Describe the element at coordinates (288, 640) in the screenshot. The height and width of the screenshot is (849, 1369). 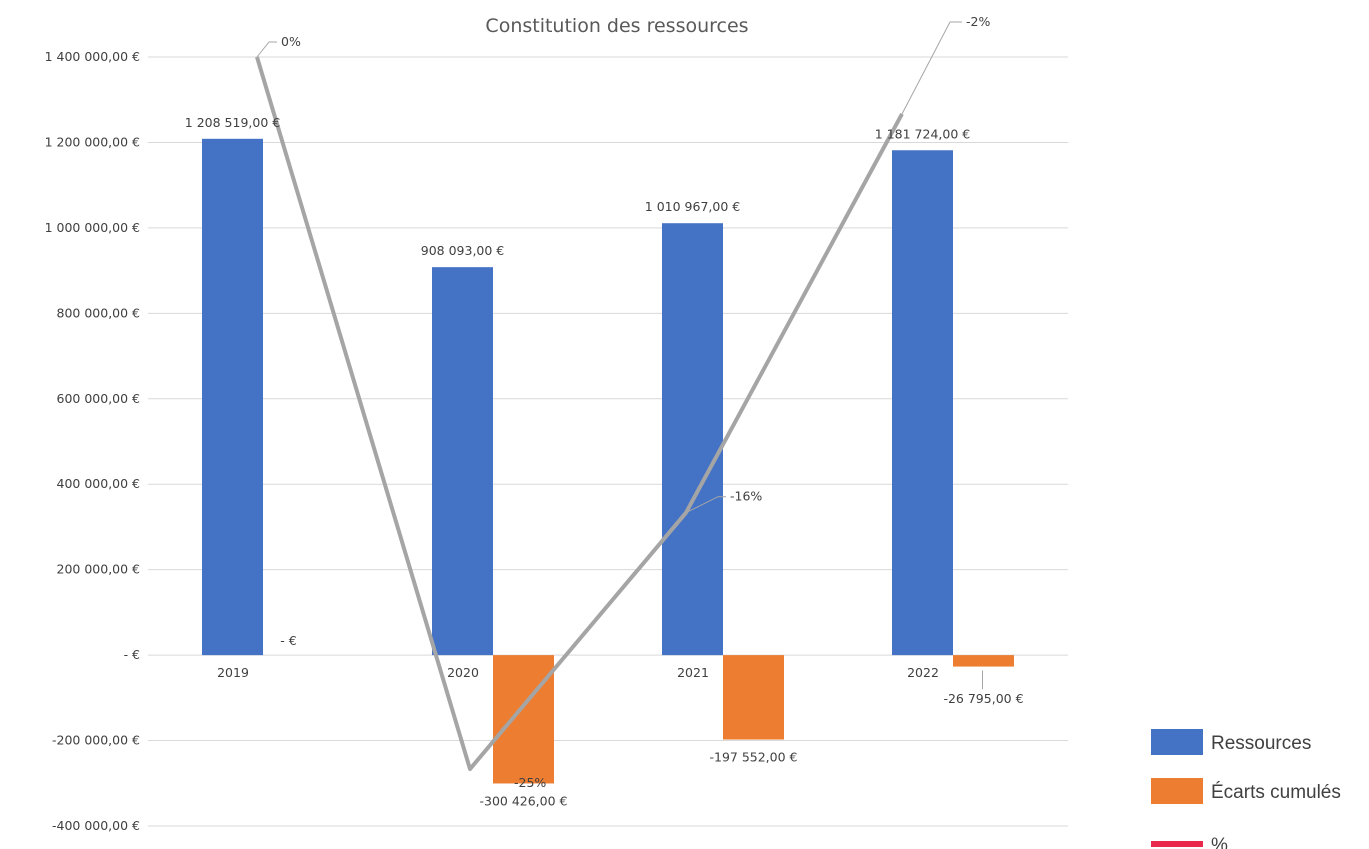
I see `data-label-ecarts: - €` at that location.